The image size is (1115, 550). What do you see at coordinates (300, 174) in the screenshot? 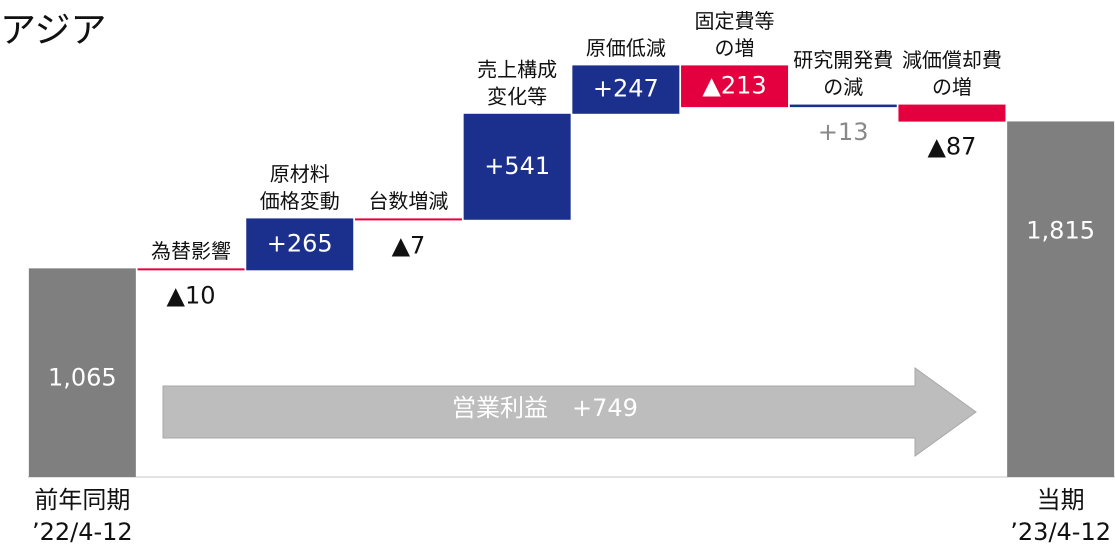
I see `category-label: 原材料` at bounding box center [300, 174].